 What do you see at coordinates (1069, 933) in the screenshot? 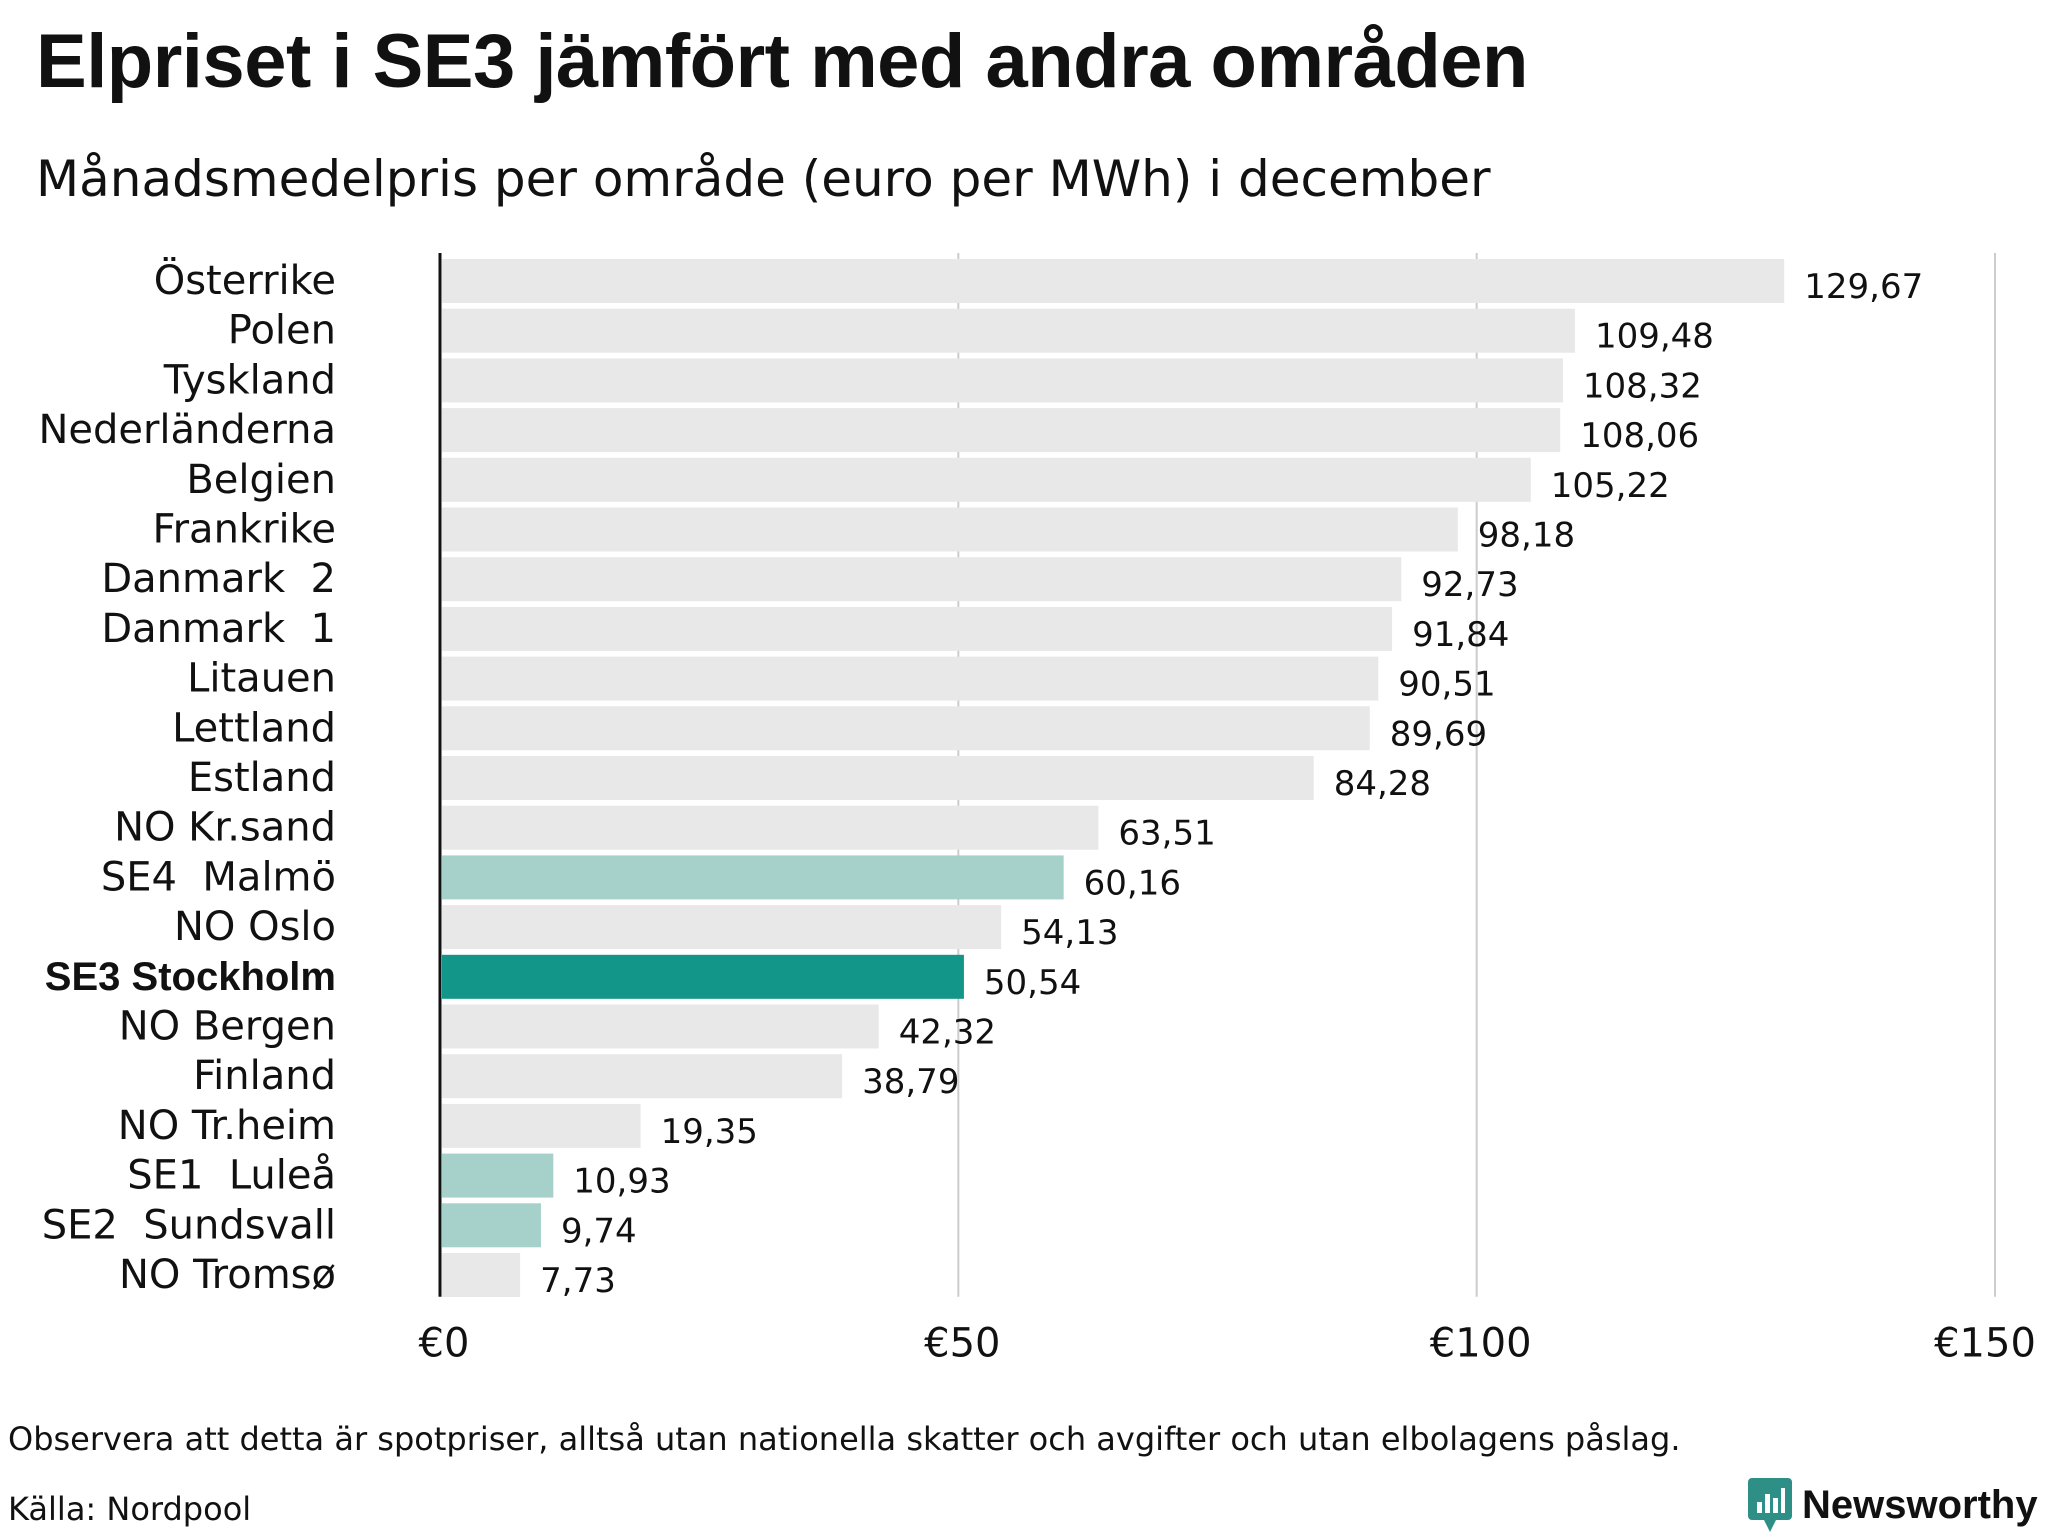
I see `value-label: 54,13` at bounding box center [1069, 933].